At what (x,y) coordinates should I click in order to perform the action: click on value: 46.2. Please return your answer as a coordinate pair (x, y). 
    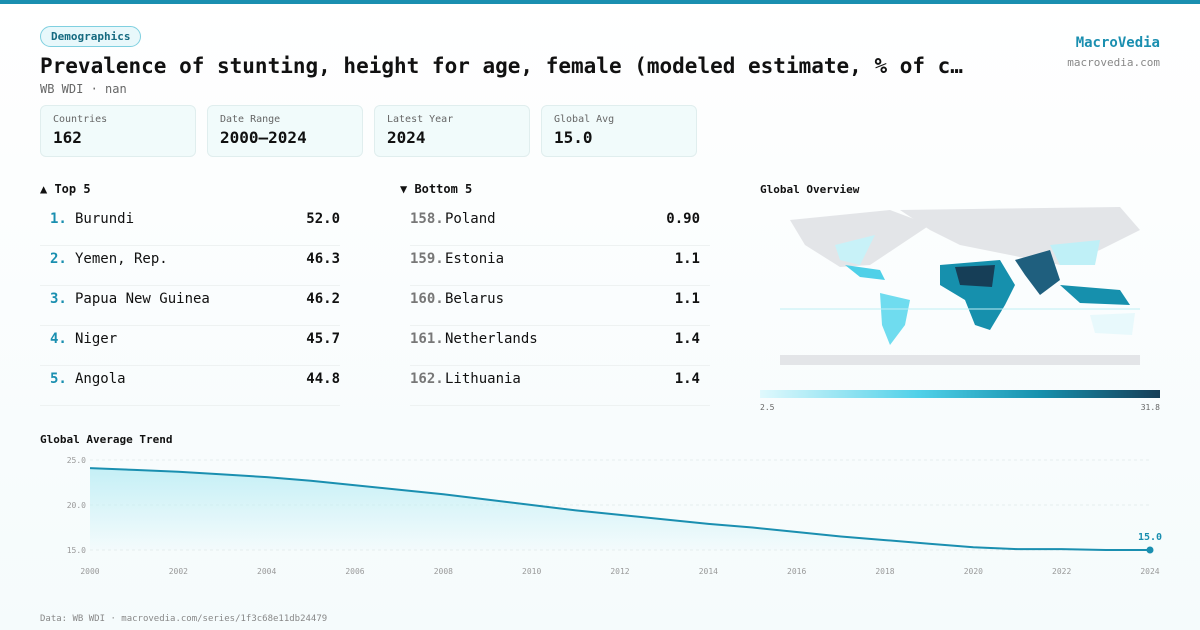
    Looking at the image, I should click on (323, 299).